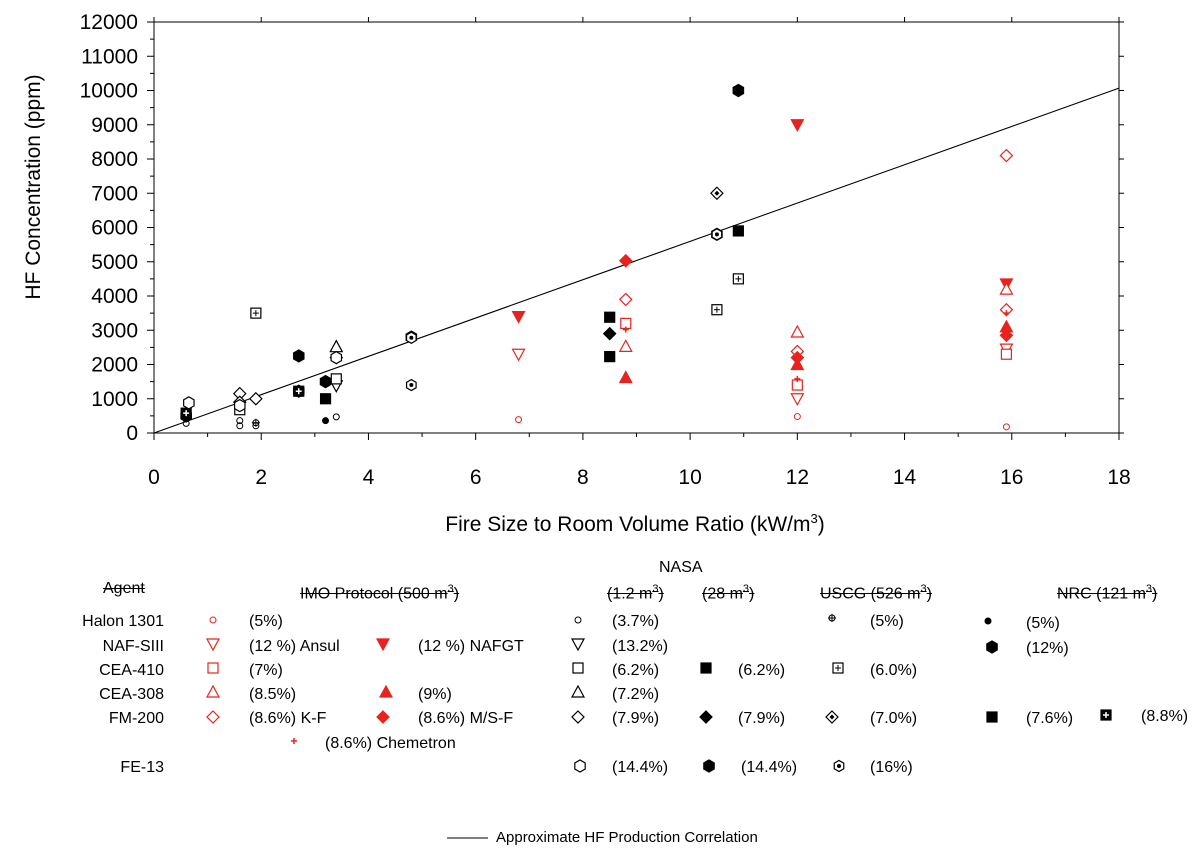 The height and width of the screenshot is (850, 1199). What do you see at coordinates (1107, 591) in the screenshot?
I see `legend-header-nrc: NRC (121 m3)` at bounding box center [1107, 591].